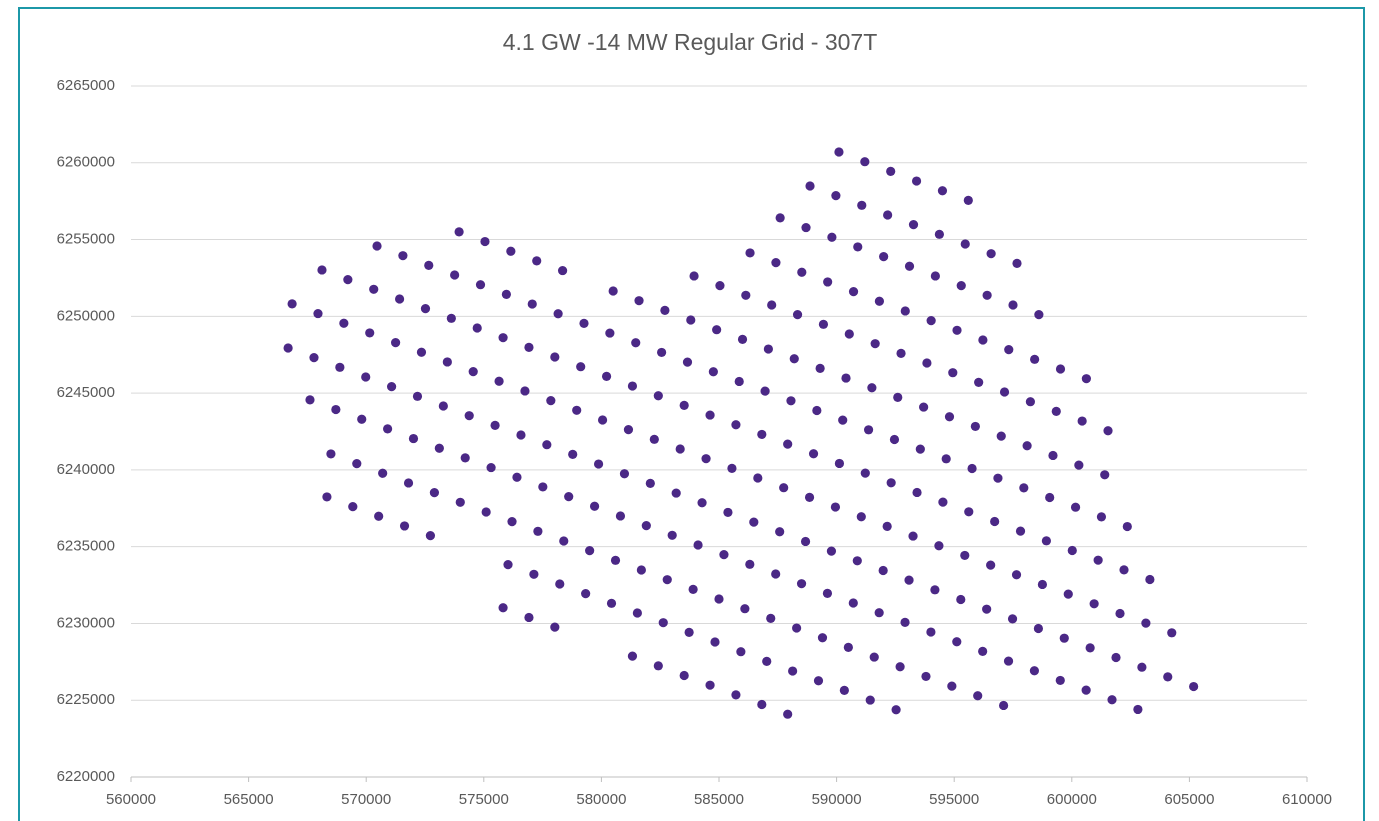  What do you see at coordinates (954, 799) in the screenshot?
I see `x-tick-label: 595000` at bounding box center [954, 799].